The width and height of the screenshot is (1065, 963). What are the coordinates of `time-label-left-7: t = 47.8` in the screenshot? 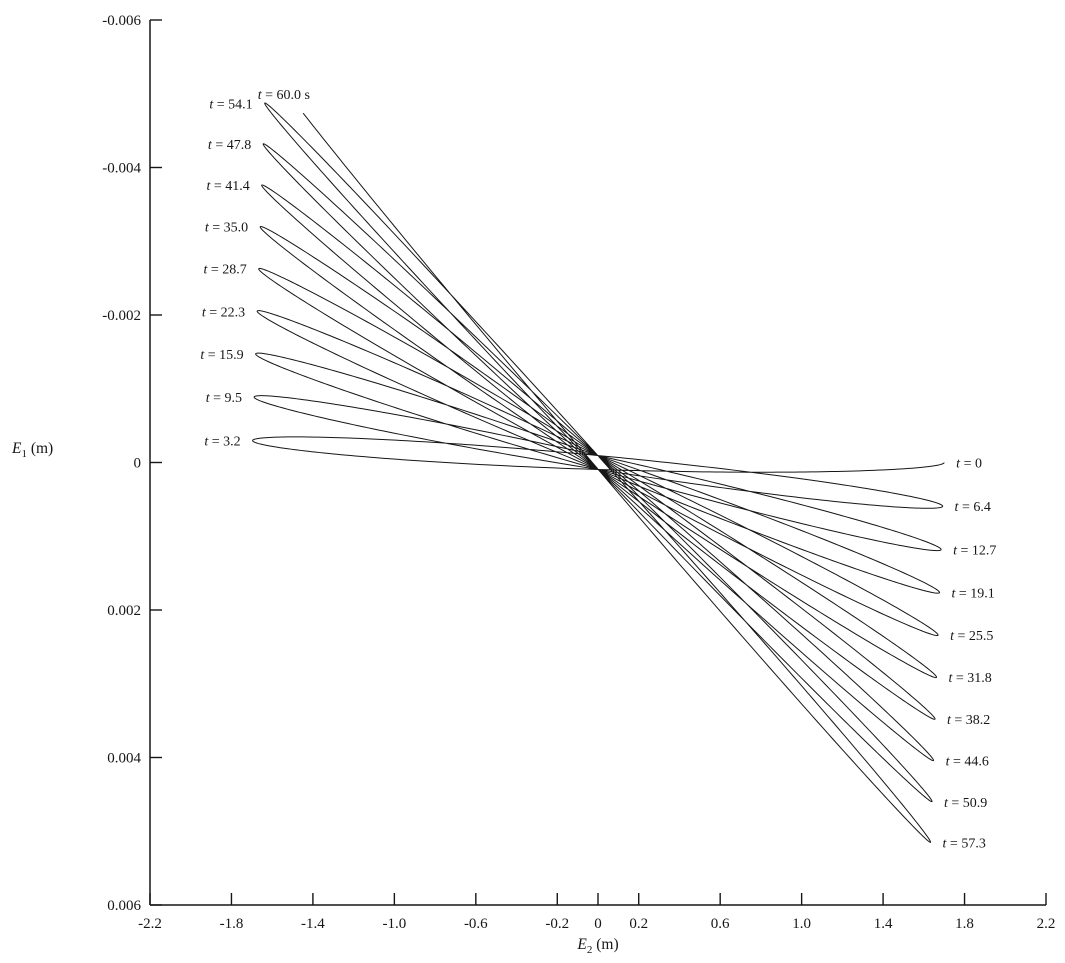 It's located at (229, 145).